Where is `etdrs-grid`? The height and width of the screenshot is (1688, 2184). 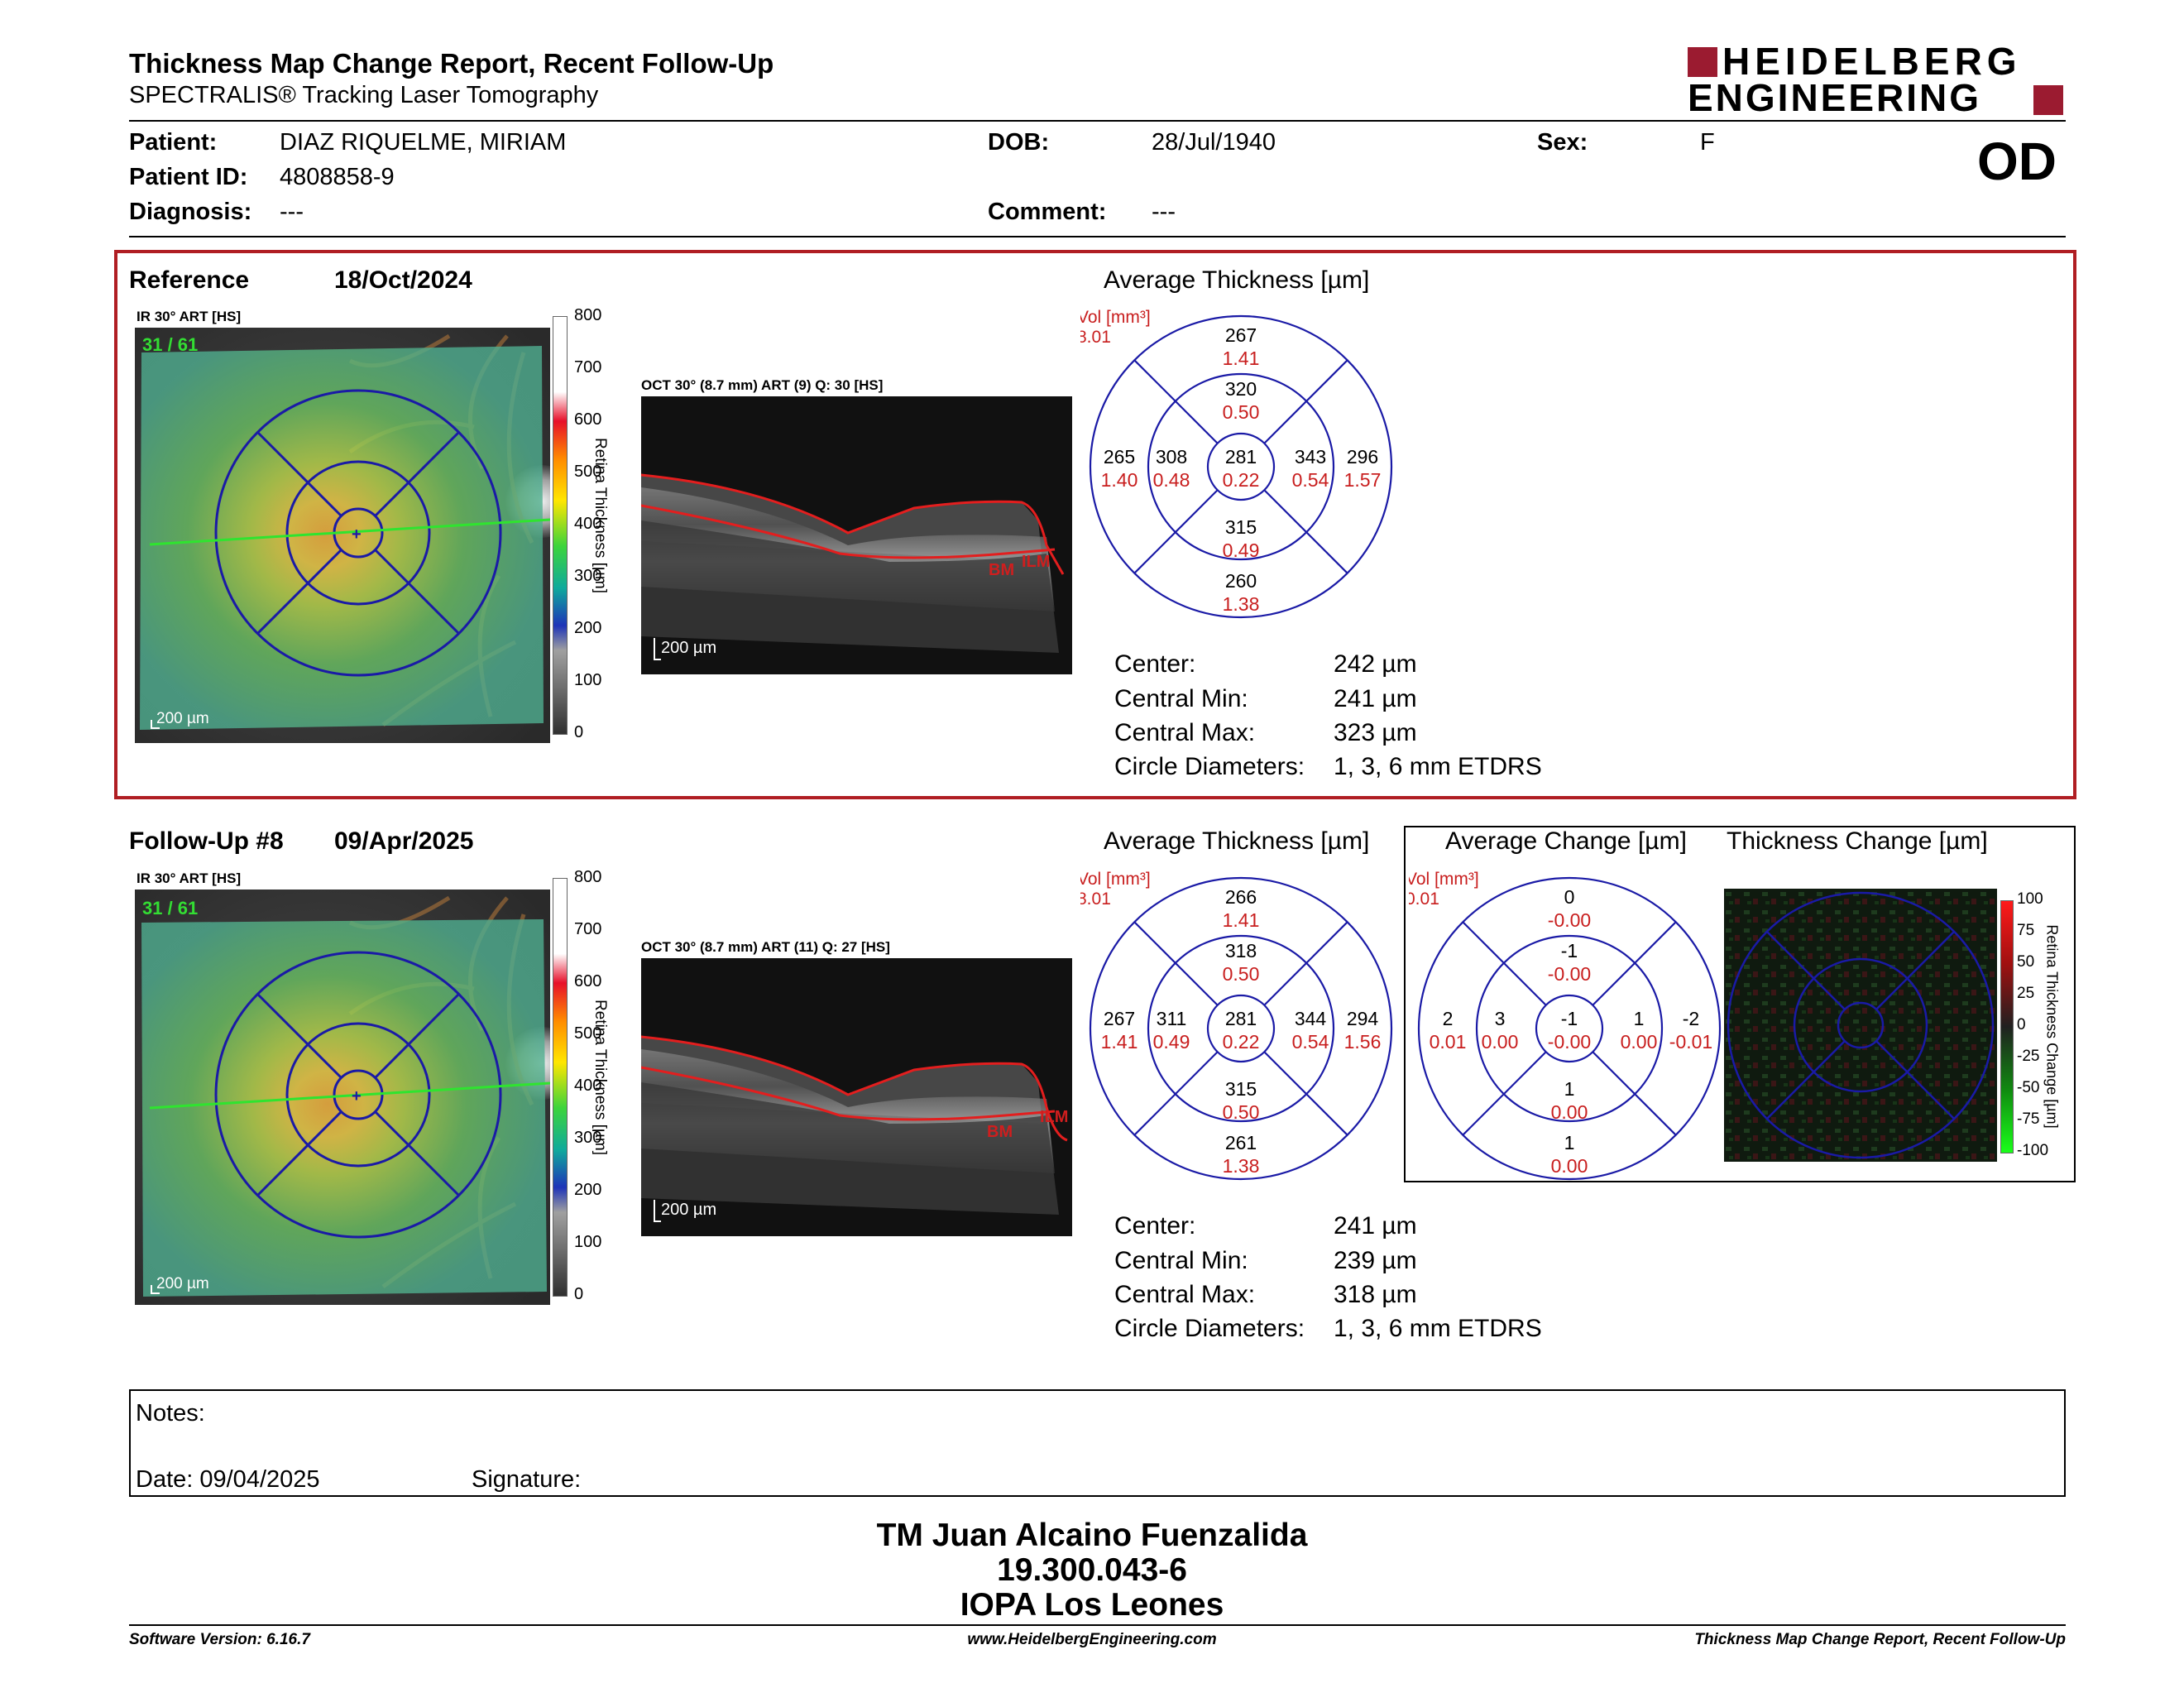 etdrs-grid is located at coordinates (358, 1095).